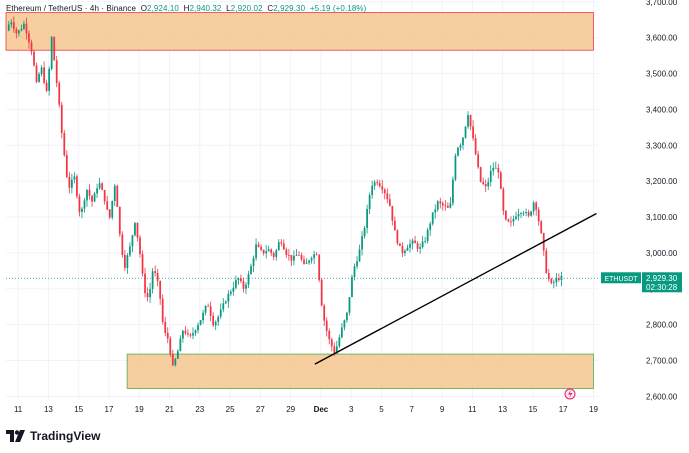 The width and height of the screenshot is (689, 453). I want to click on y-tick-label: 3,000.00, so click(662, 253).